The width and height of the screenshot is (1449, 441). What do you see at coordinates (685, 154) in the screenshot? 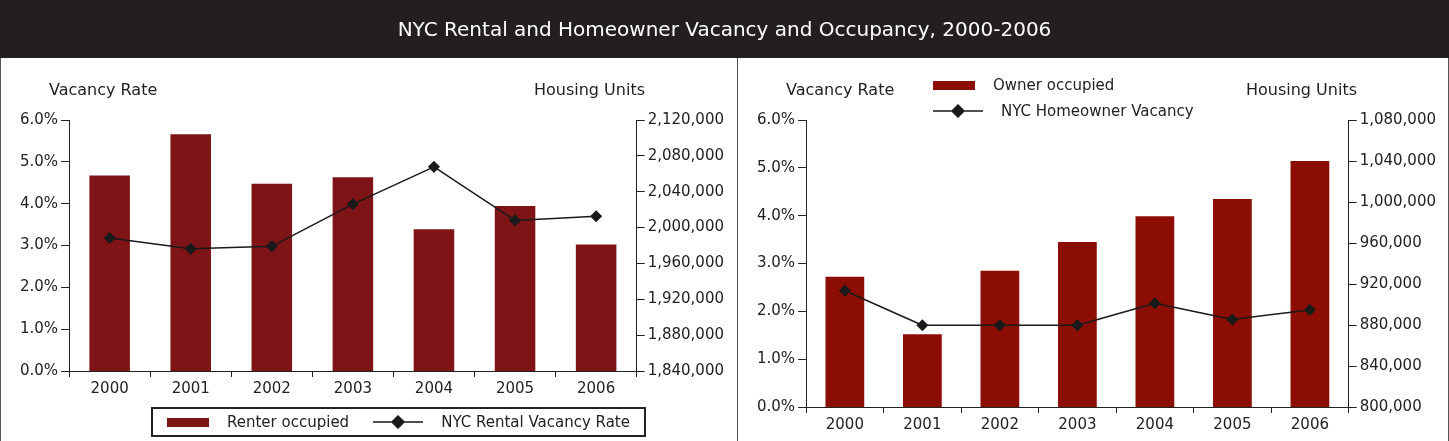
I see `y2-tick-label: 2,080,000` at bounding box center [685, 154].